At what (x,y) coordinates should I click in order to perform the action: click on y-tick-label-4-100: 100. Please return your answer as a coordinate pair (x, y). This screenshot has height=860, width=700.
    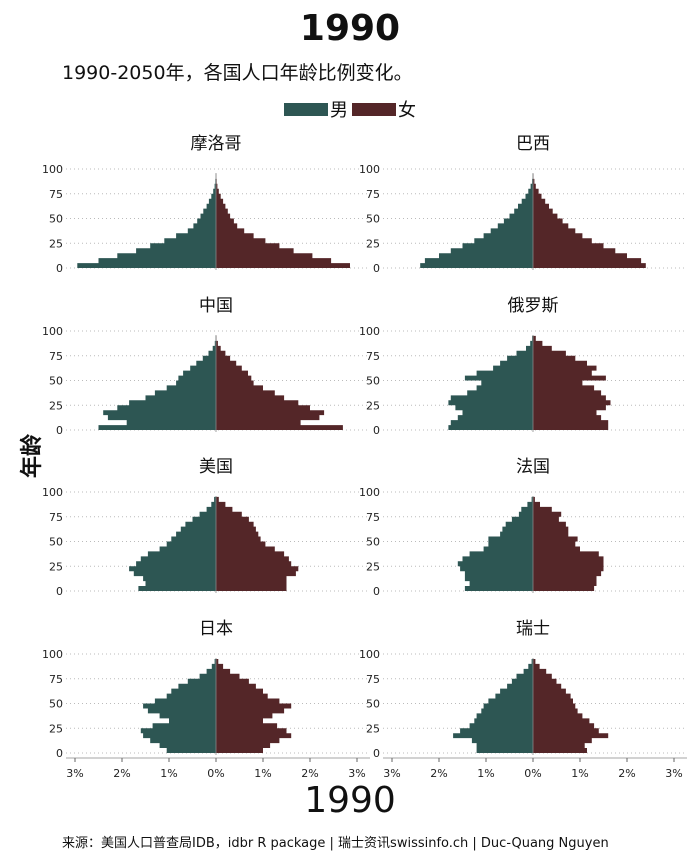
    Looking at the image, I should click on (52, 492).